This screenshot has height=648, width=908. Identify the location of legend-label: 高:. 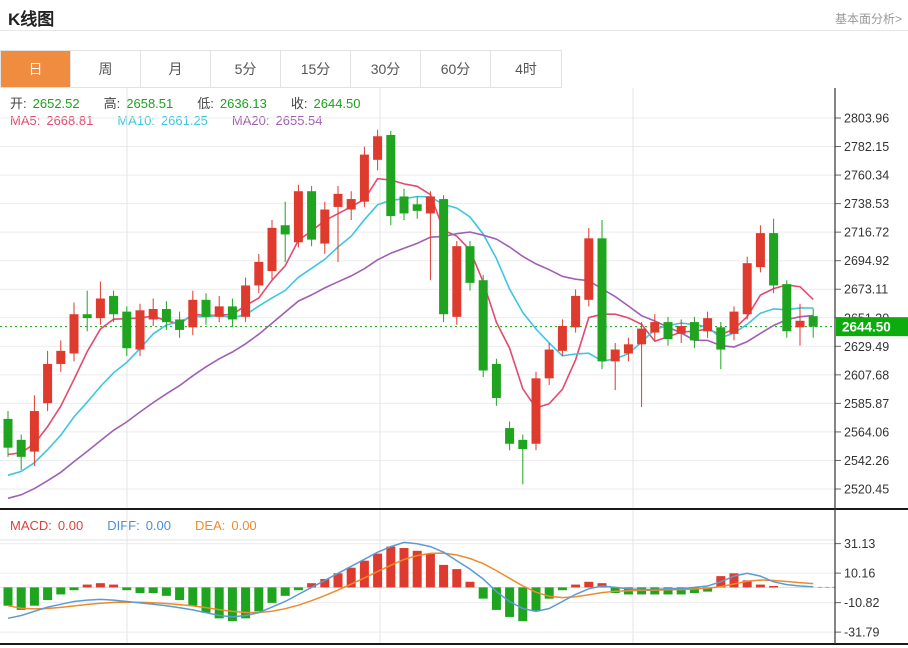
(112, 103).